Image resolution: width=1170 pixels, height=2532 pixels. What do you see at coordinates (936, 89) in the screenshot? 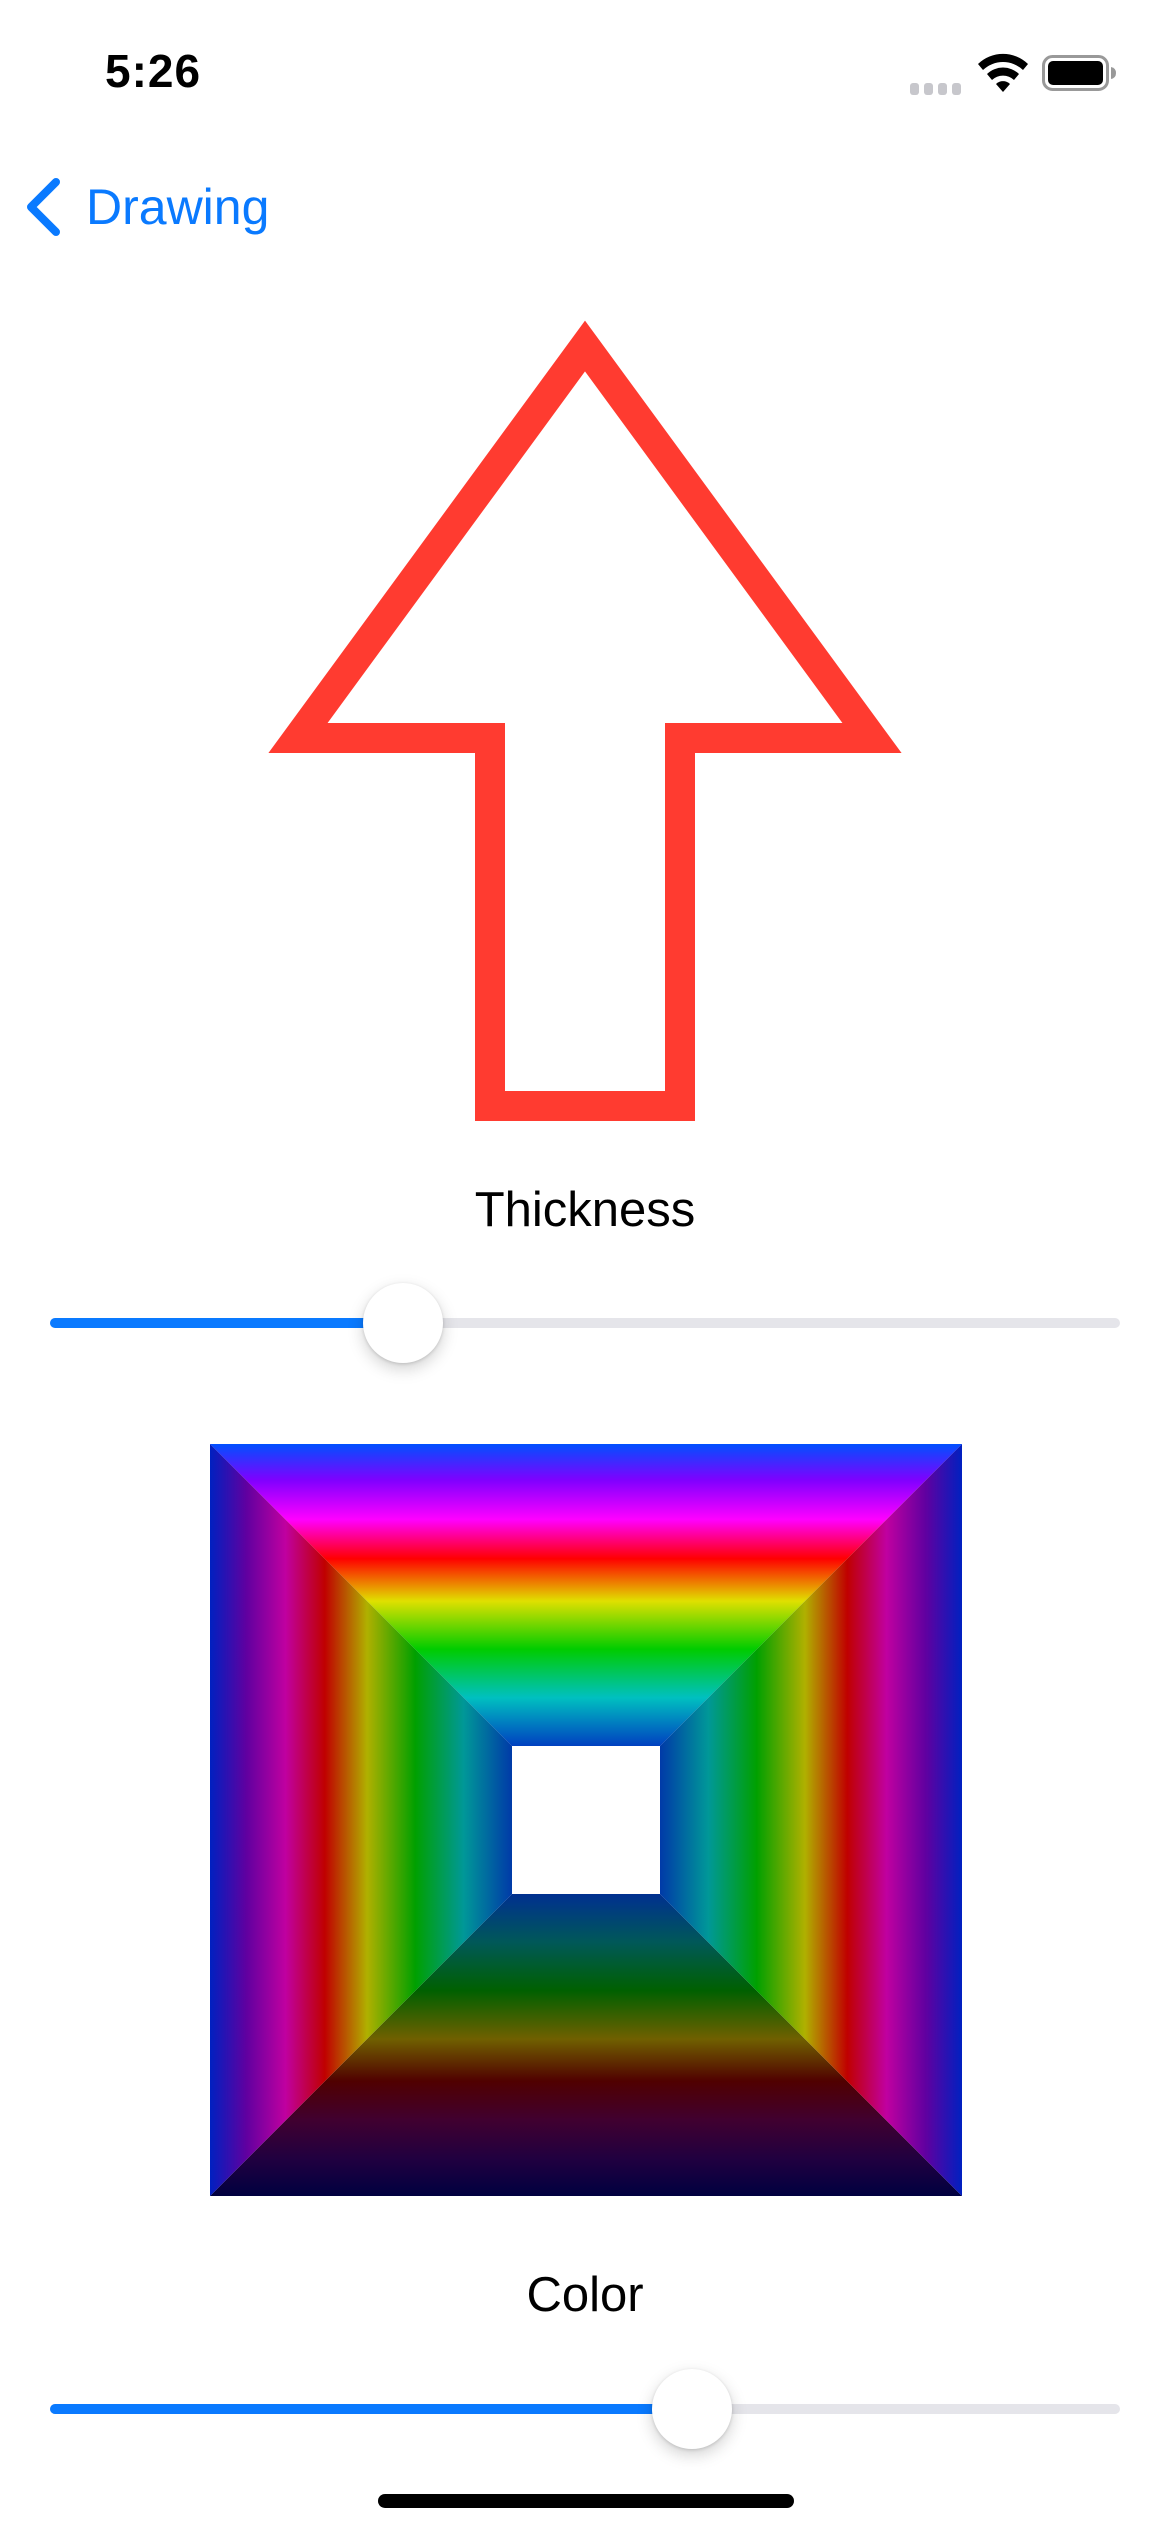
I see `cell-signal-icon` at bounding box center [936, 89].